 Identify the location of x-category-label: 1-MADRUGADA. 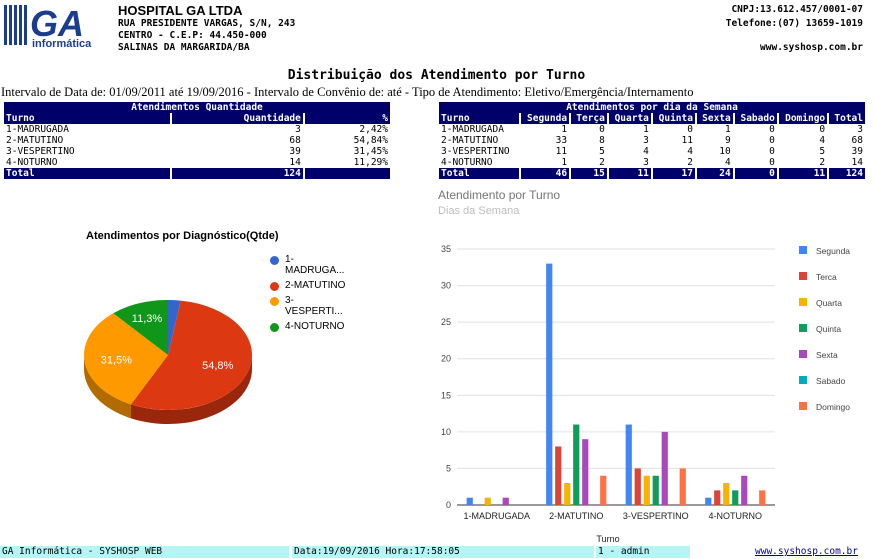
(496, 516).